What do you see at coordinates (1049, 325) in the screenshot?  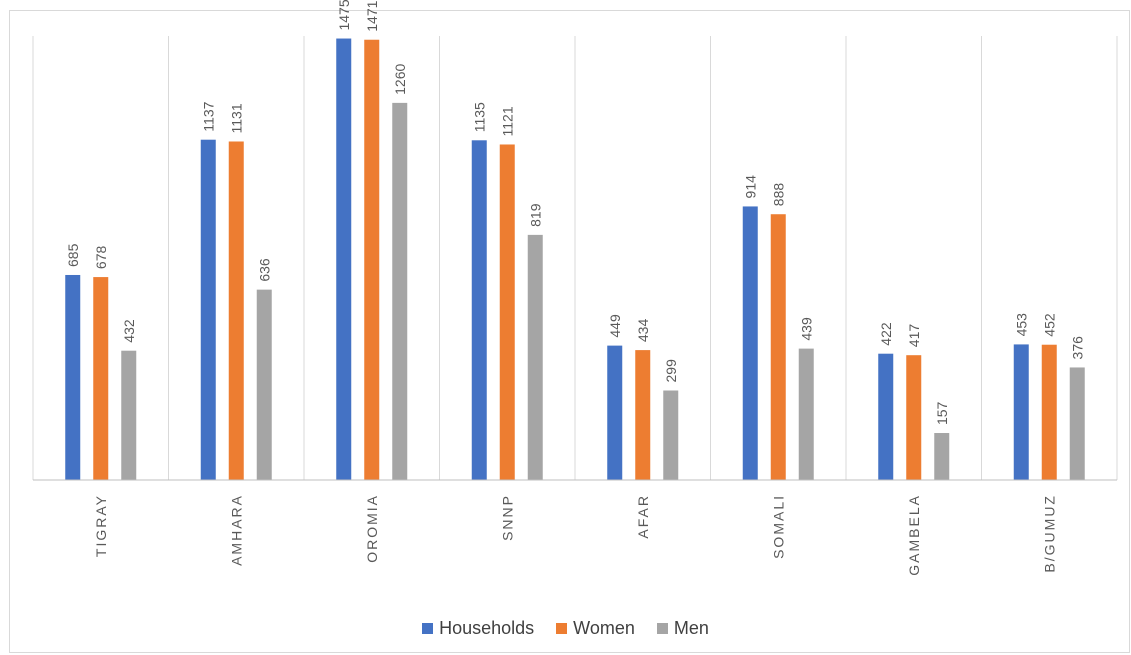 I see `data-label: 452` at bounding box center [1049, 325].